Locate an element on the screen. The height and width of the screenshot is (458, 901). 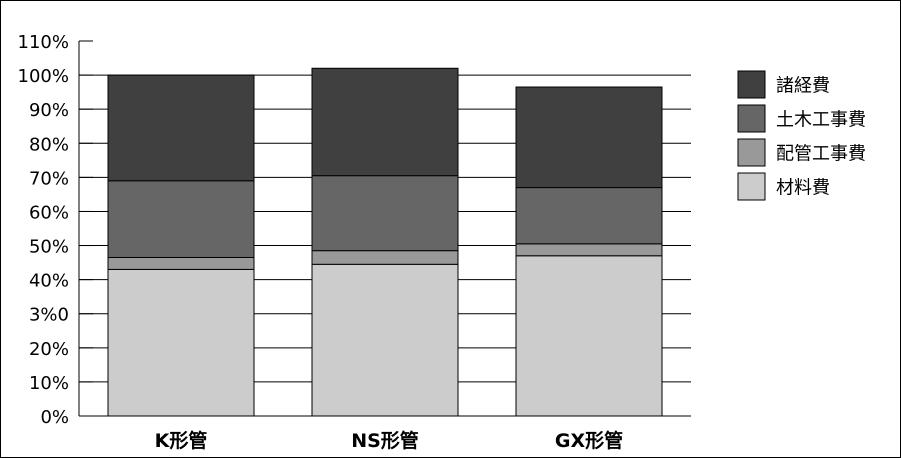
legend-label: 配管工事費 is located at coordinates (821, 154).